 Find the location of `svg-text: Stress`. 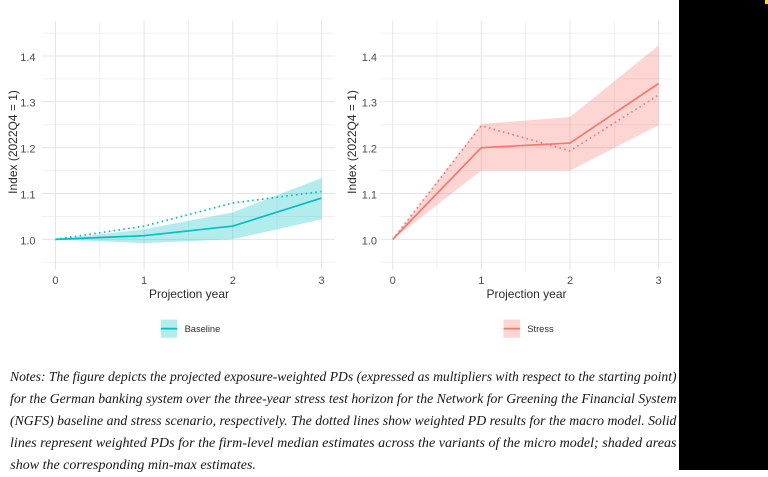

svg-text: Stress is located at coordinates (540, 329).